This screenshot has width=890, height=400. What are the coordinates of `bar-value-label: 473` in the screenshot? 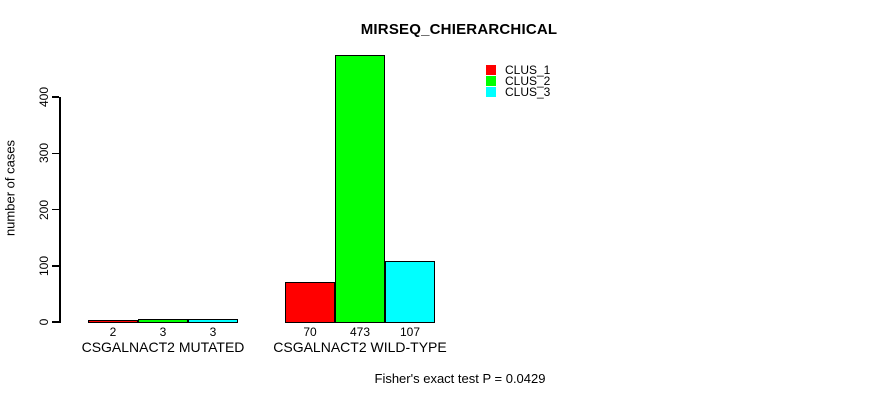 It's located at (360, 332).